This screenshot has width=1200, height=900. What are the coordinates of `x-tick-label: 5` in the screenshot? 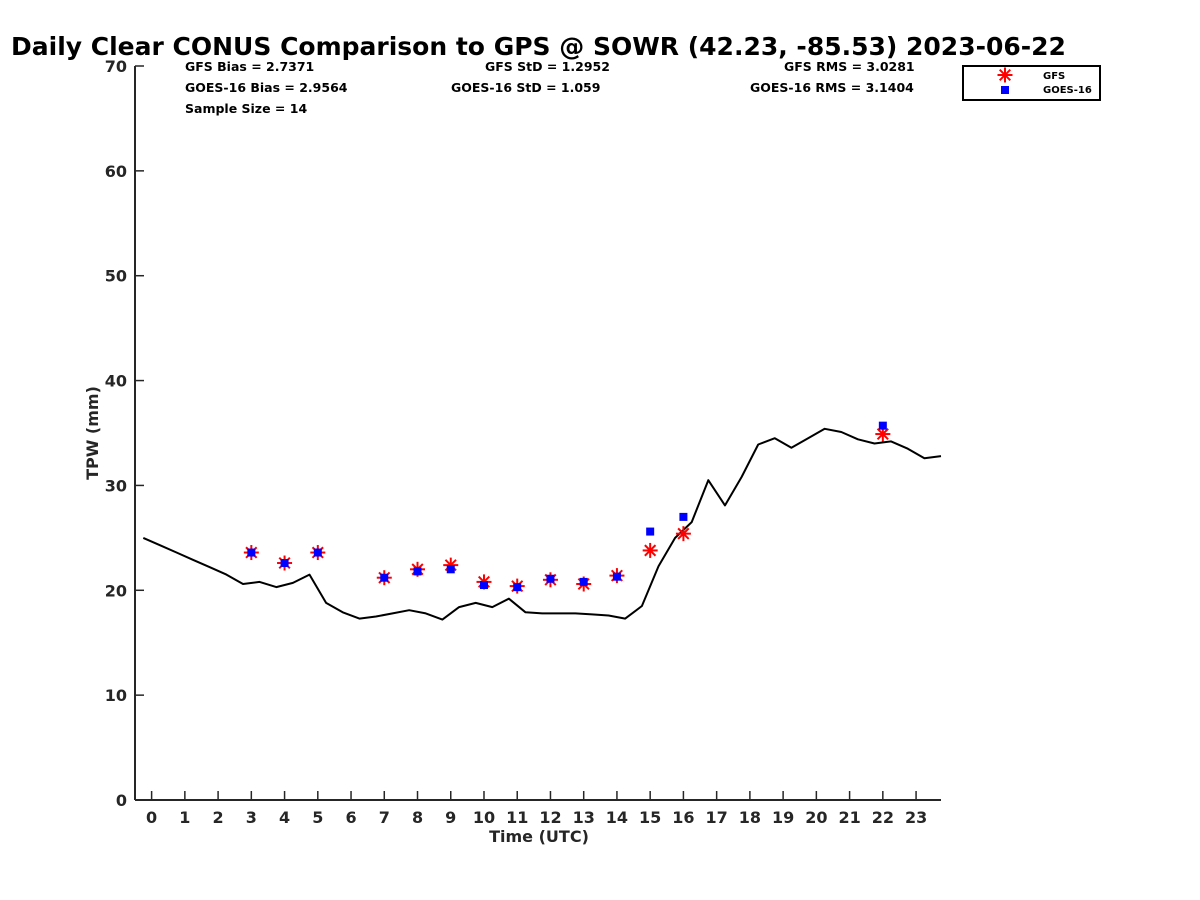 It's located at (317, 817).